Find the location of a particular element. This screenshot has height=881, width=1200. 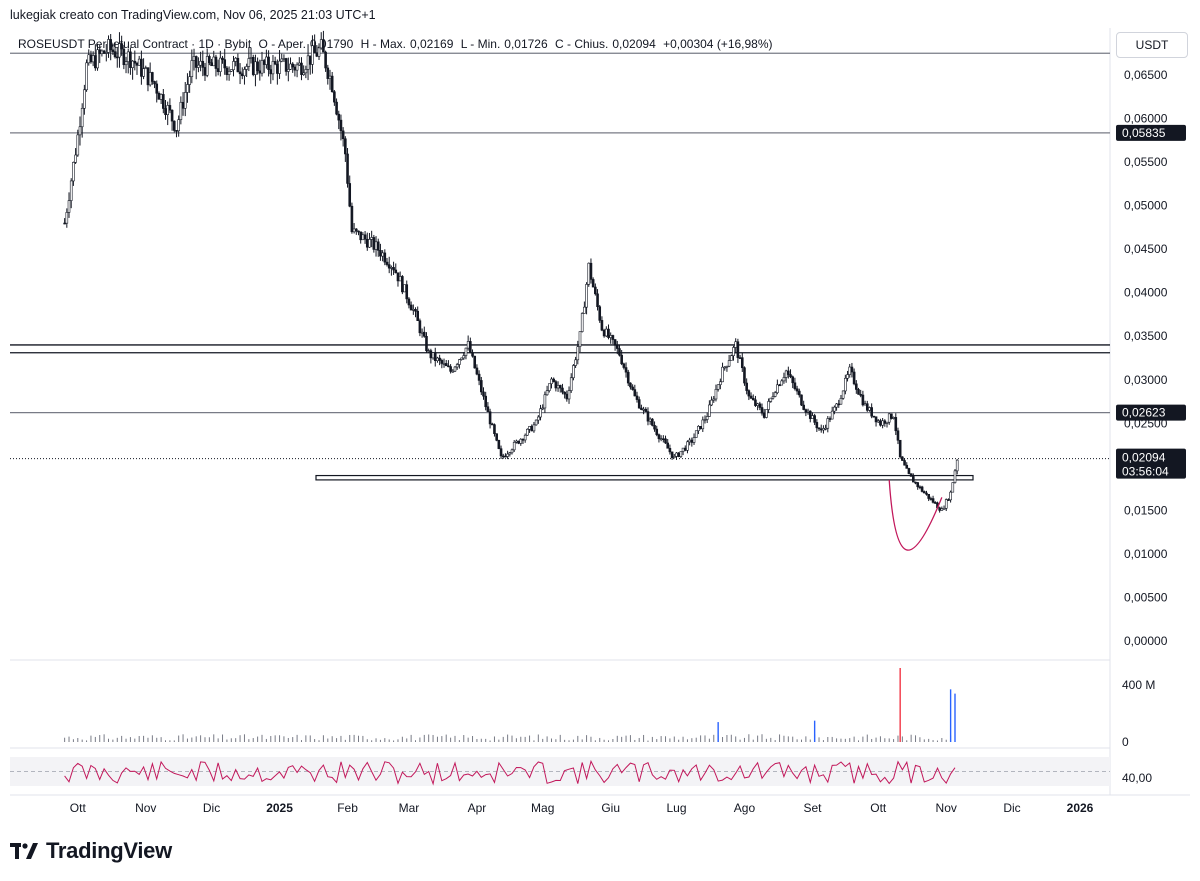

current-price-badge is located at coordinates (1151, 463).